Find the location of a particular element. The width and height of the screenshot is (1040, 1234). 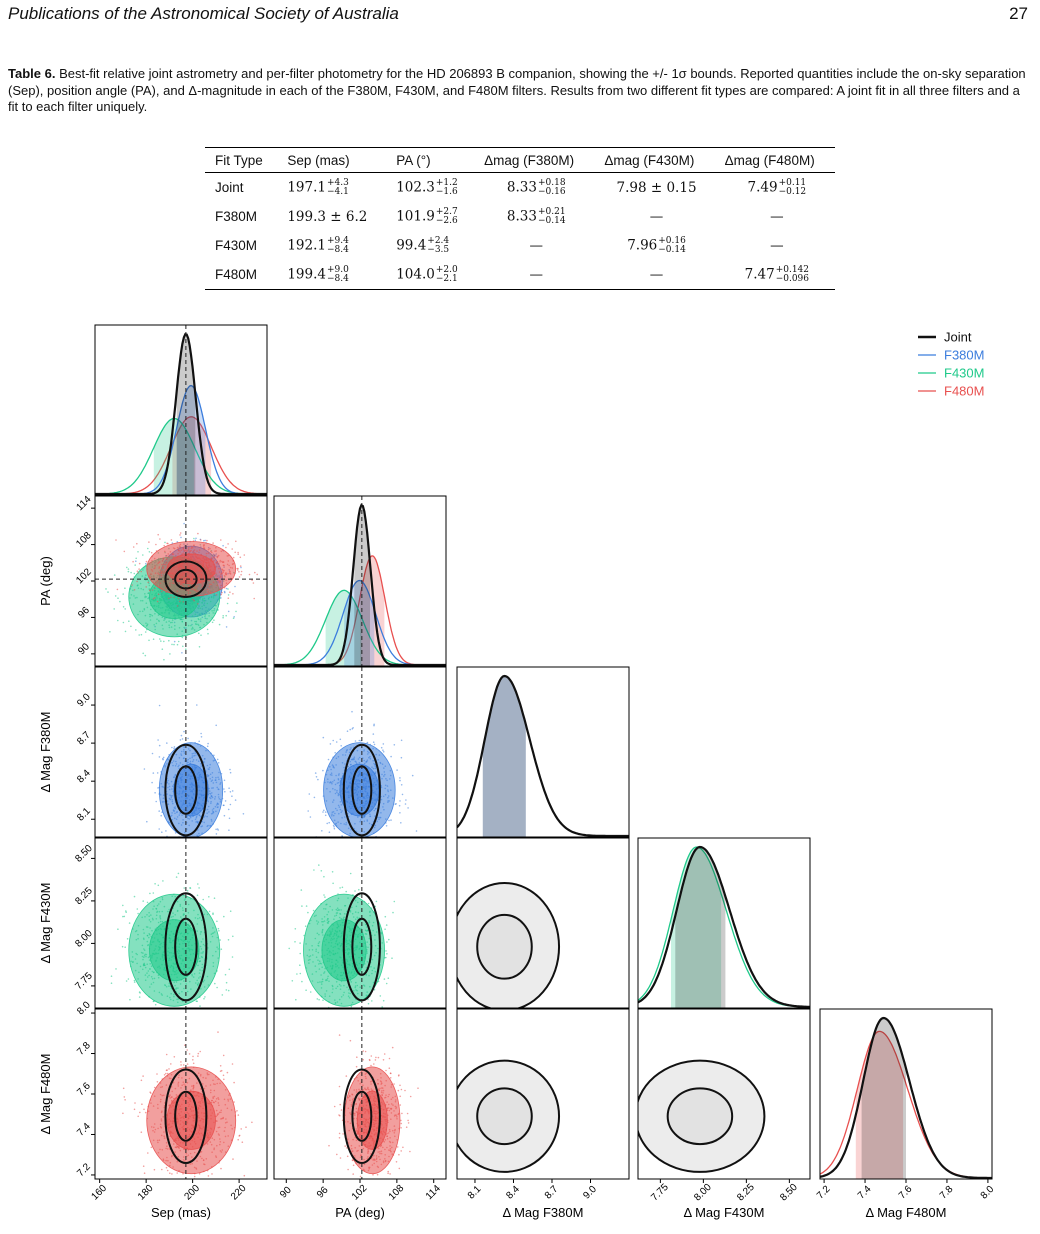

table-cell: 7.49 +0.11 −0.12 is located at coordinates (777, 187).